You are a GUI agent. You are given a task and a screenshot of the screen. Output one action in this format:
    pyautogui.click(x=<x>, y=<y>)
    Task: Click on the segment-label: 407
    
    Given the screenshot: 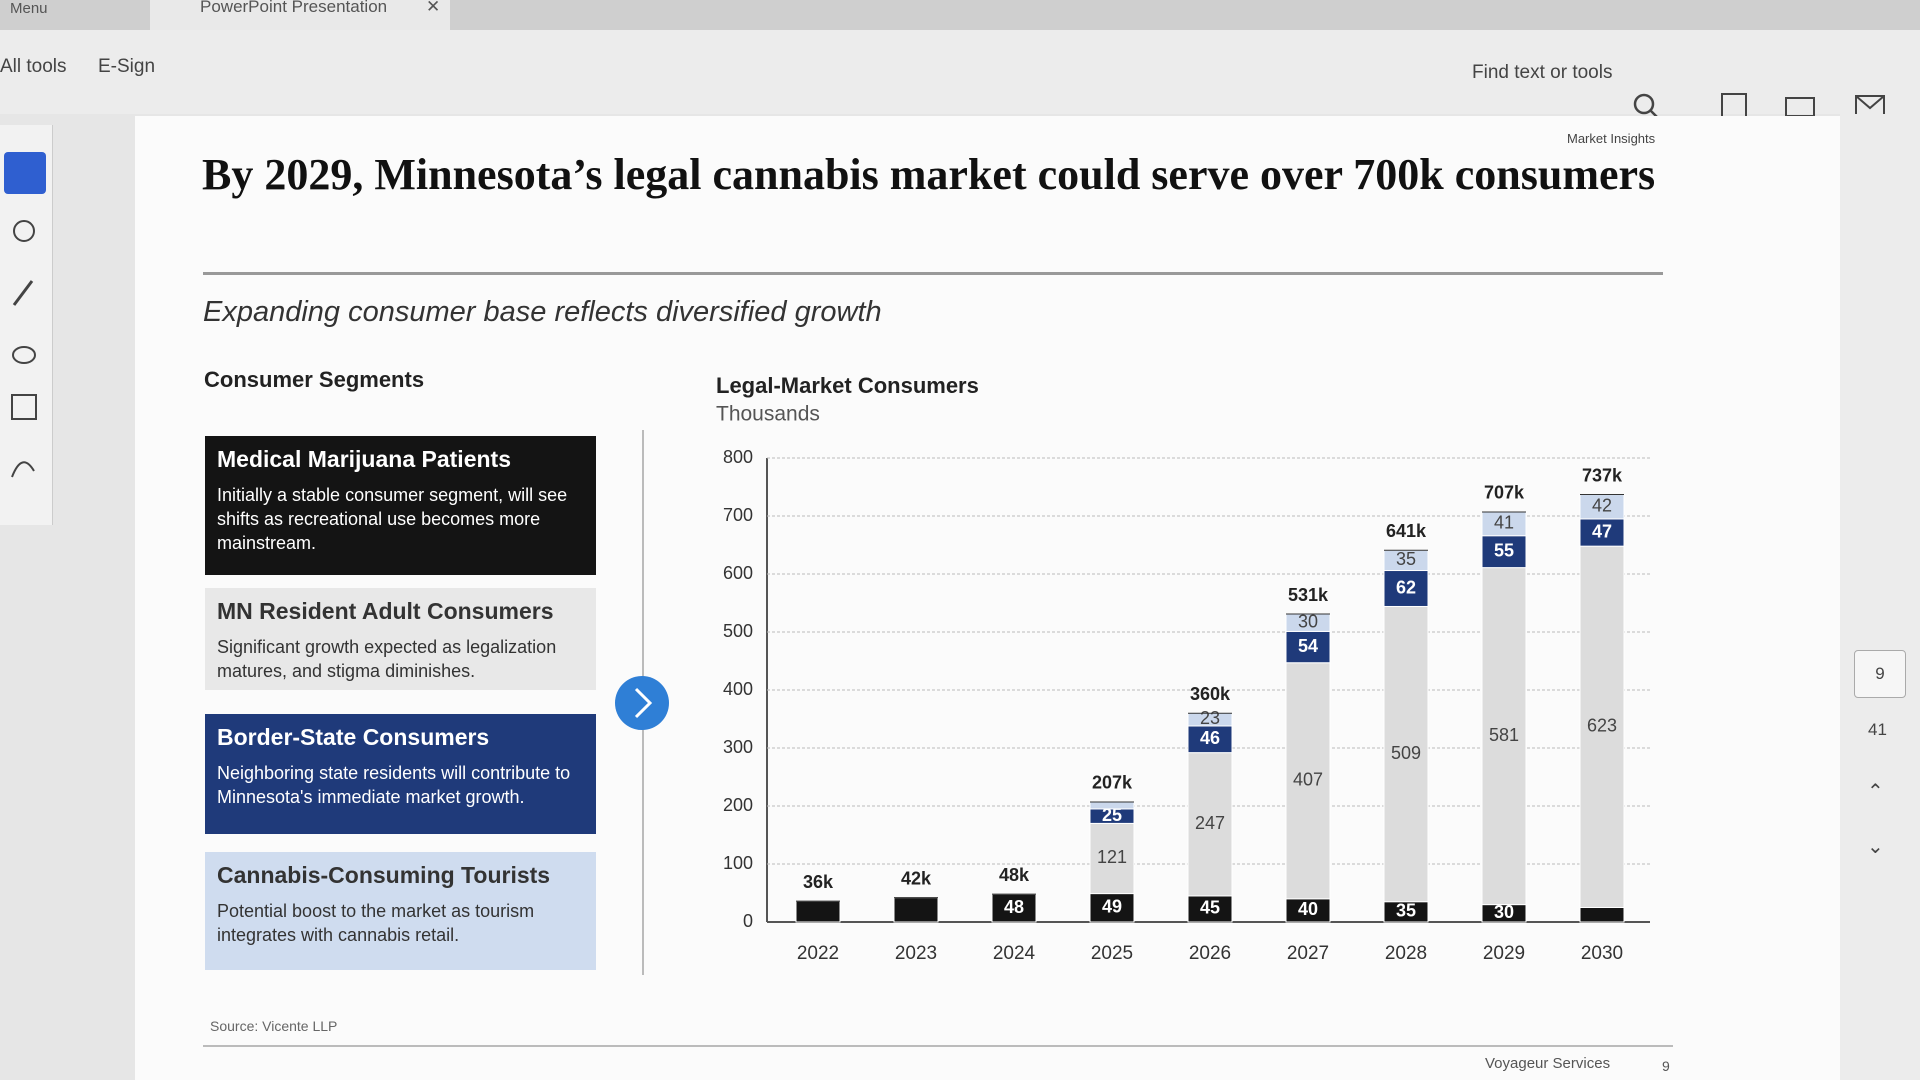 What is the action you would take?
    pyautogui.click(x=1308, y=780)
    